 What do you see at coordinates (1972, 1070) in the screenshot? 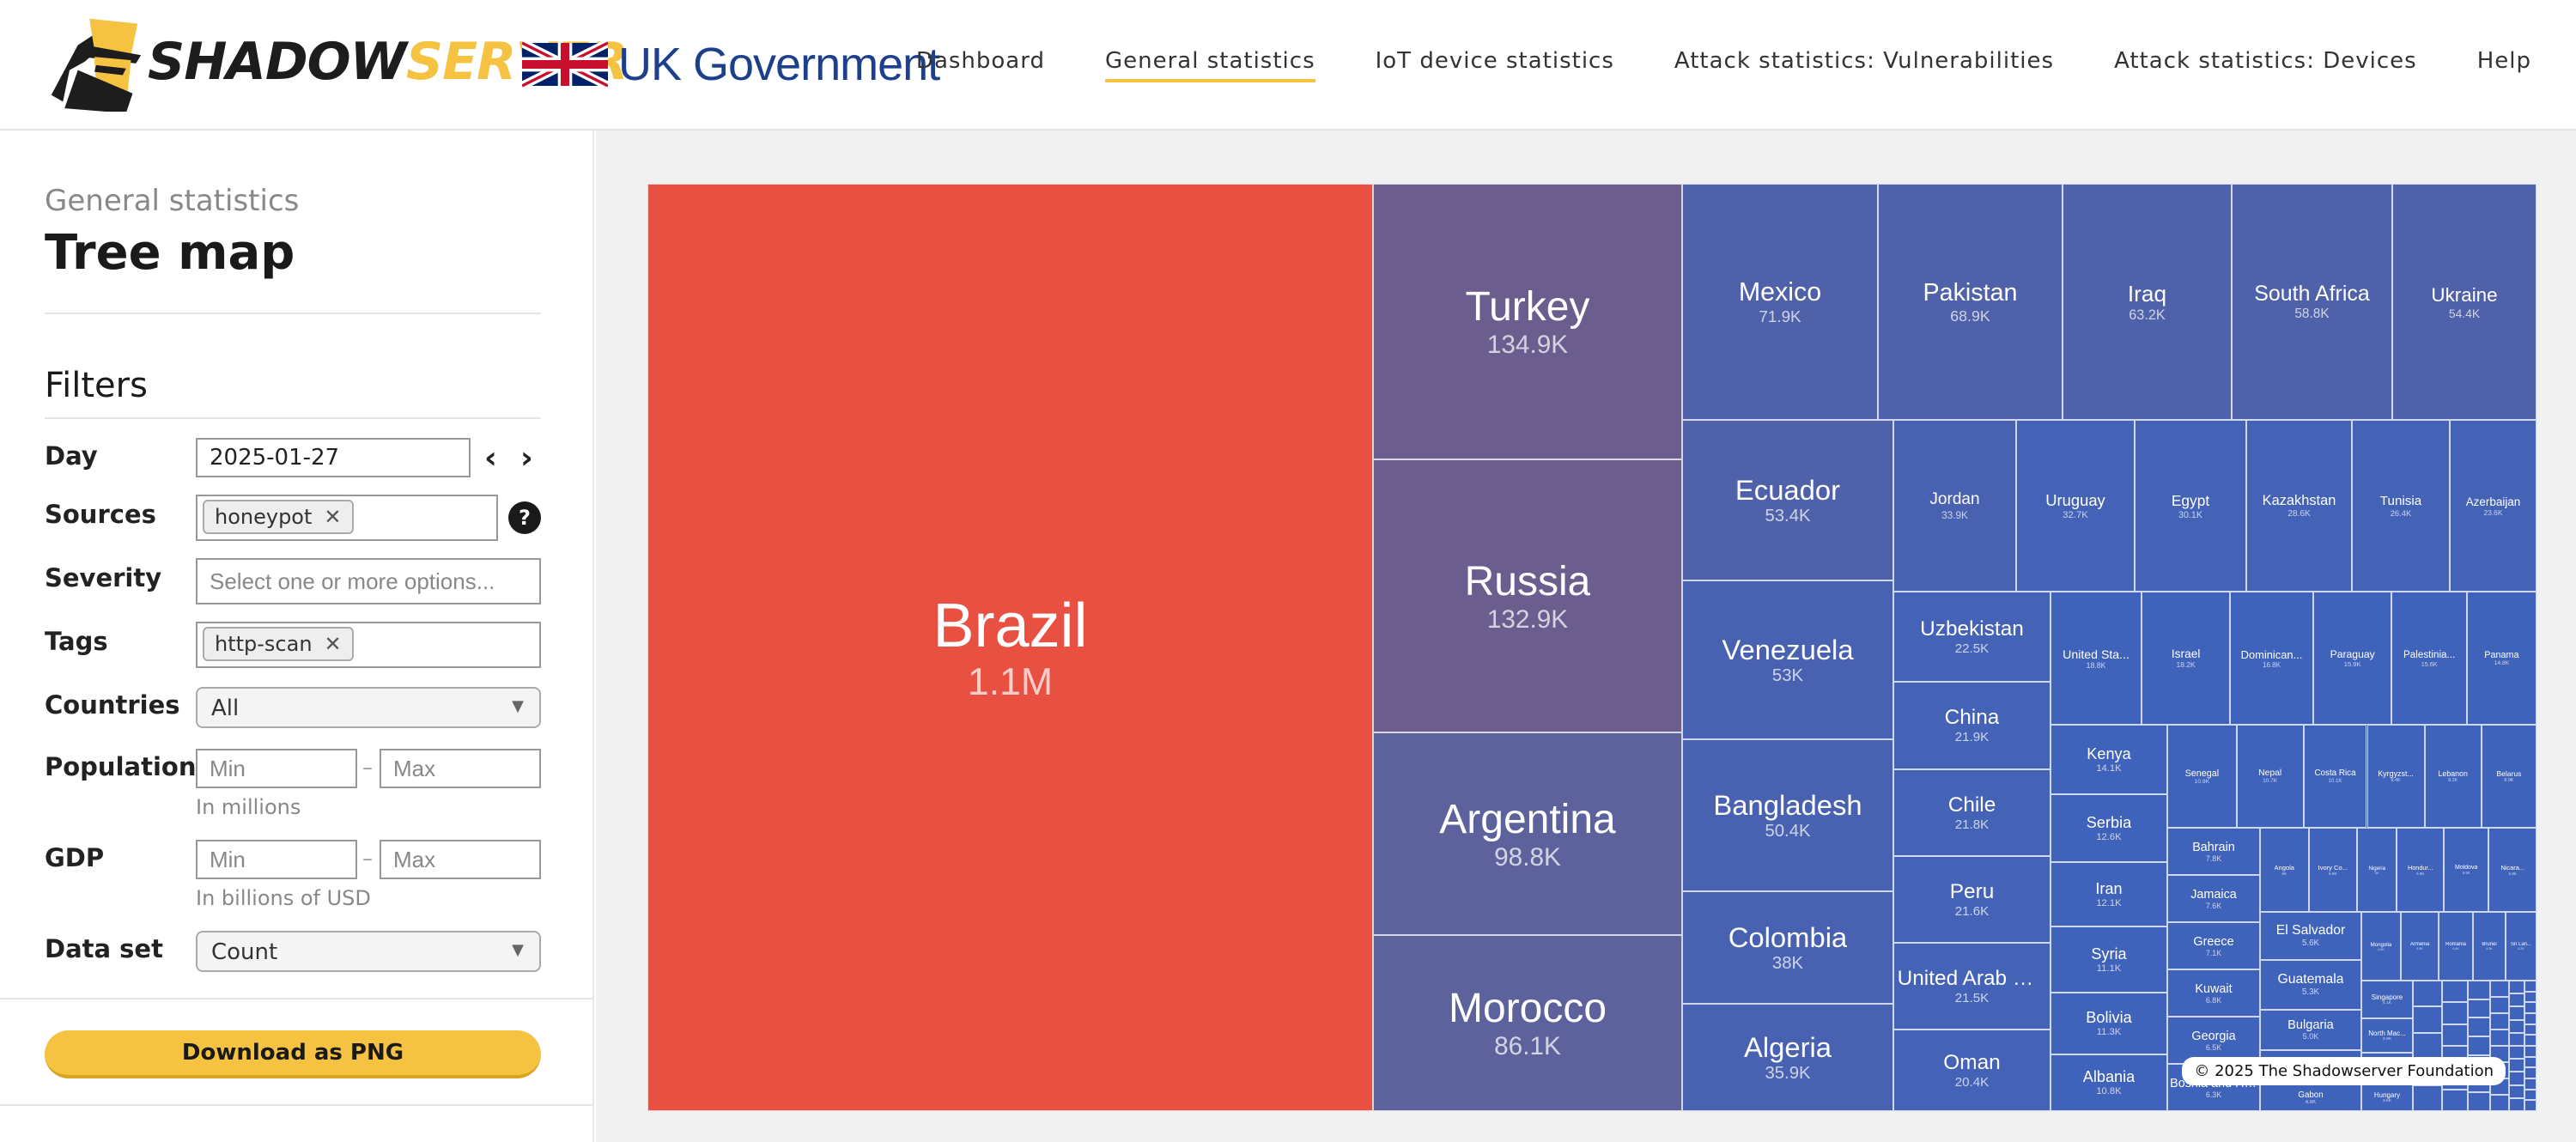
I see `treemap-cell-oman: Oman 20.4K` at bounding box center [1972, 1070].